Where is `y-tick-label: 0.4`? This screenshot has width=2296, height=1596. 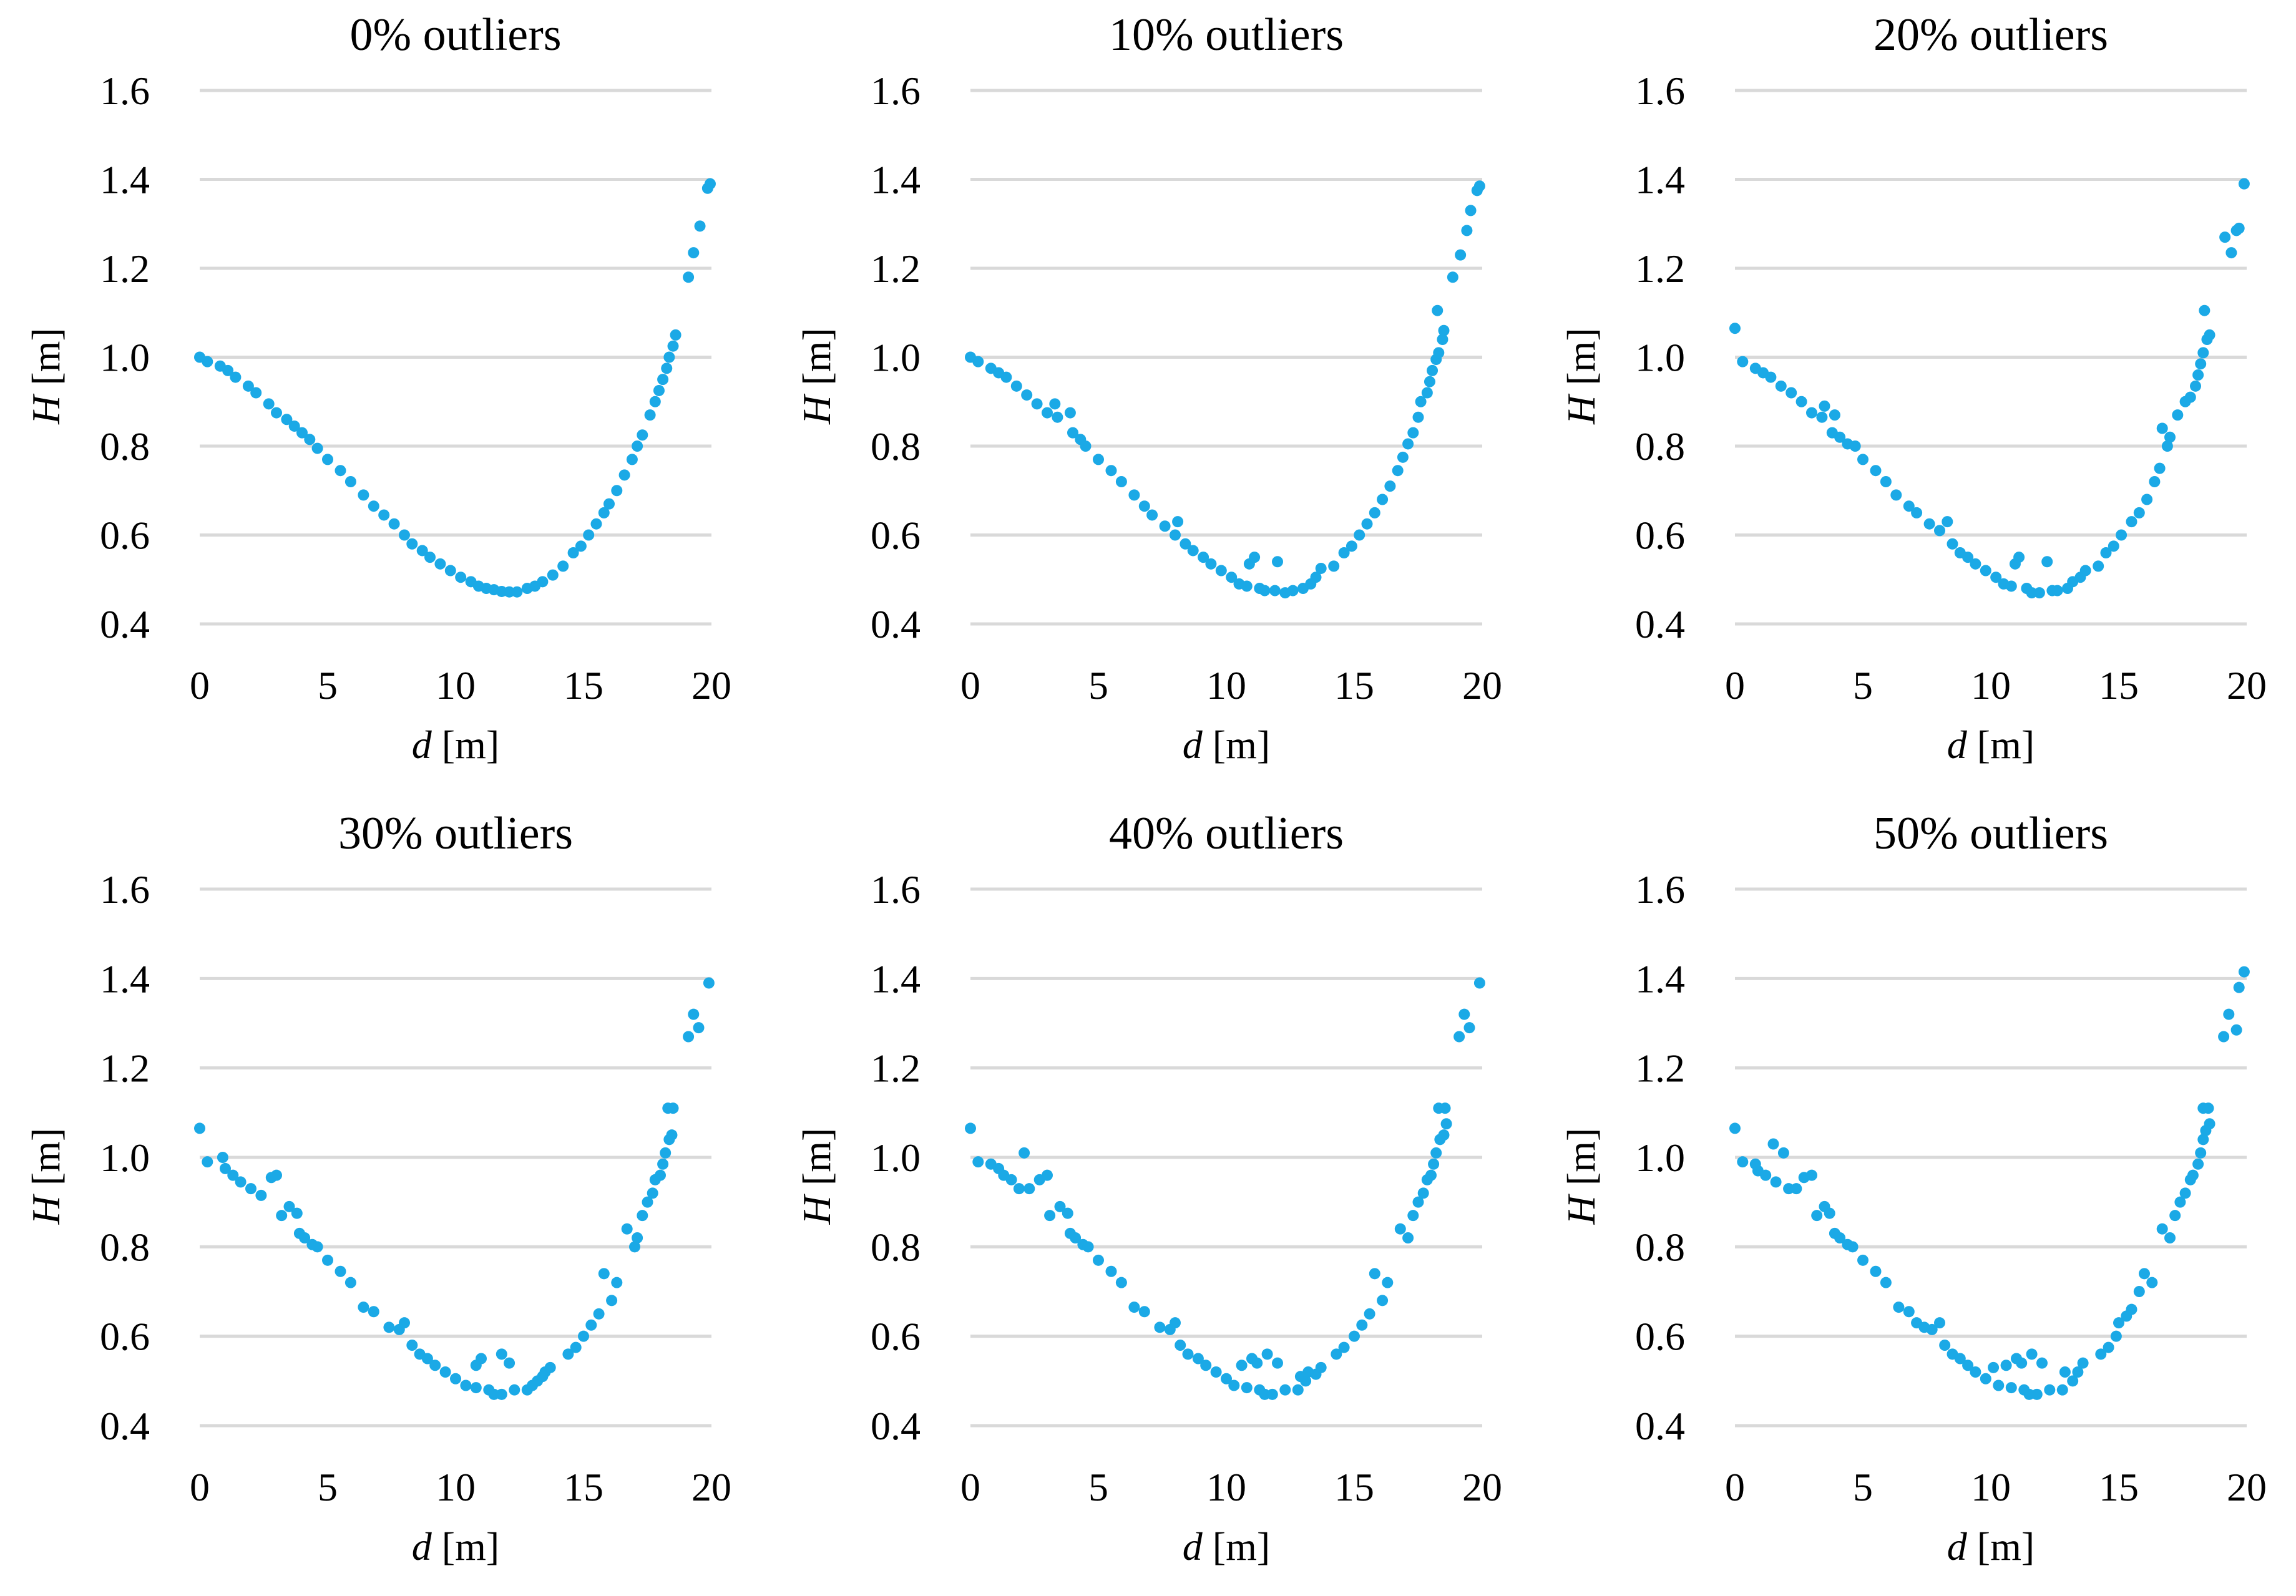 y-tick-label: 0.4 is located at coordinates (896, 624).